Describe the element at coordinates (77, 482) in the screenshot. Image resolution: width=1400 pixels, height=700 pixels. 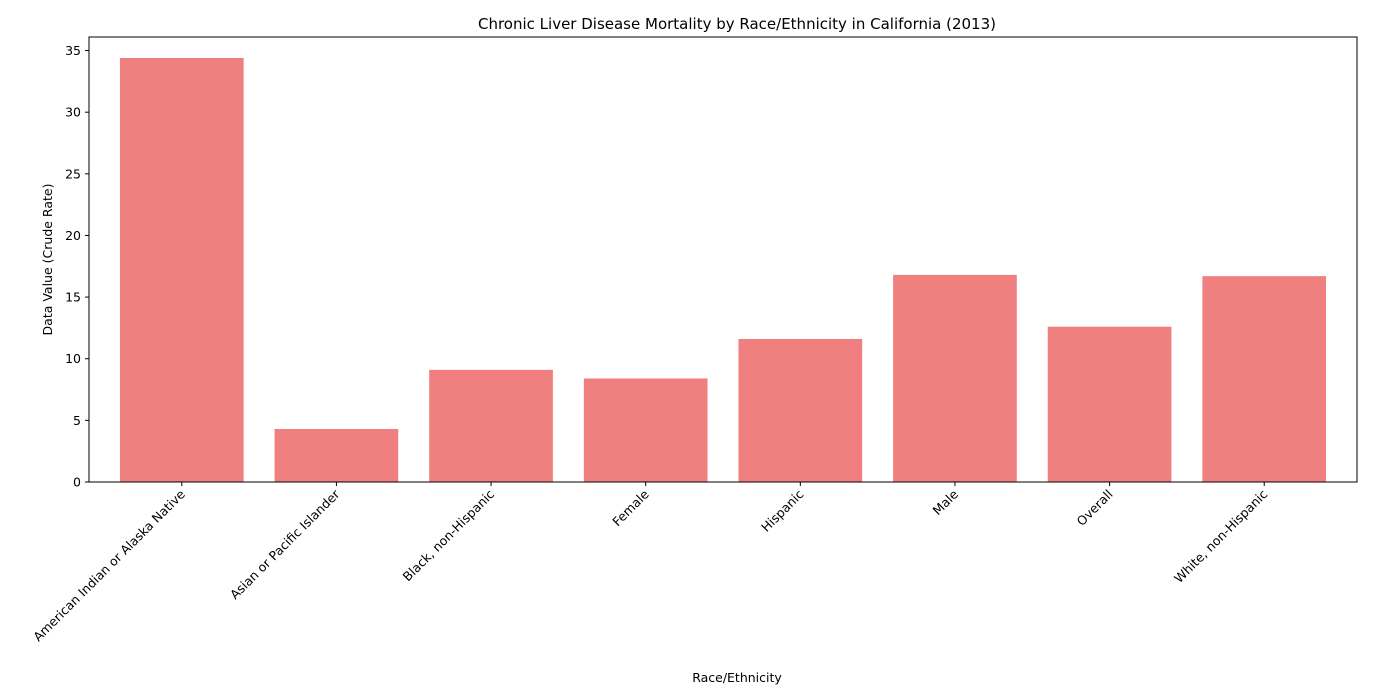
I see `y-tick-label-0: 0` at that location.